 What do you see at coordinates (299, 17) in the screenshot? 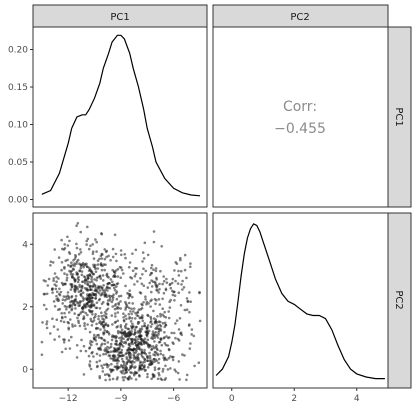
I see `strip-col-pc2-label: PC2` at bounding box center [299, 17].